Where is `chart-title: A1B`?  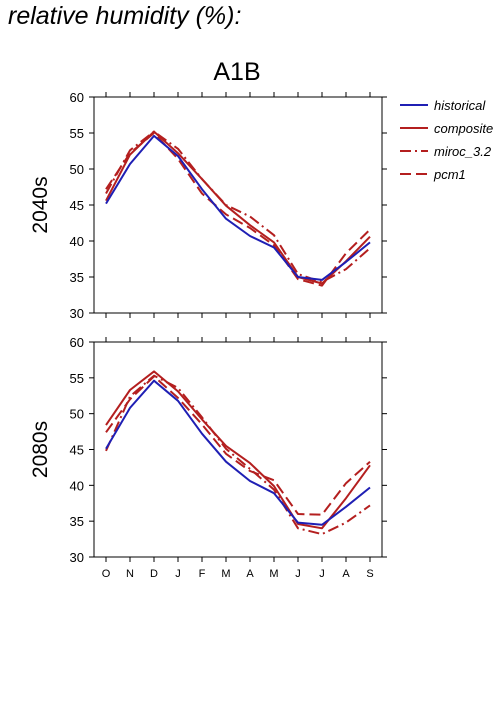
chart-title: A1B is located at coordinates (236, 72).